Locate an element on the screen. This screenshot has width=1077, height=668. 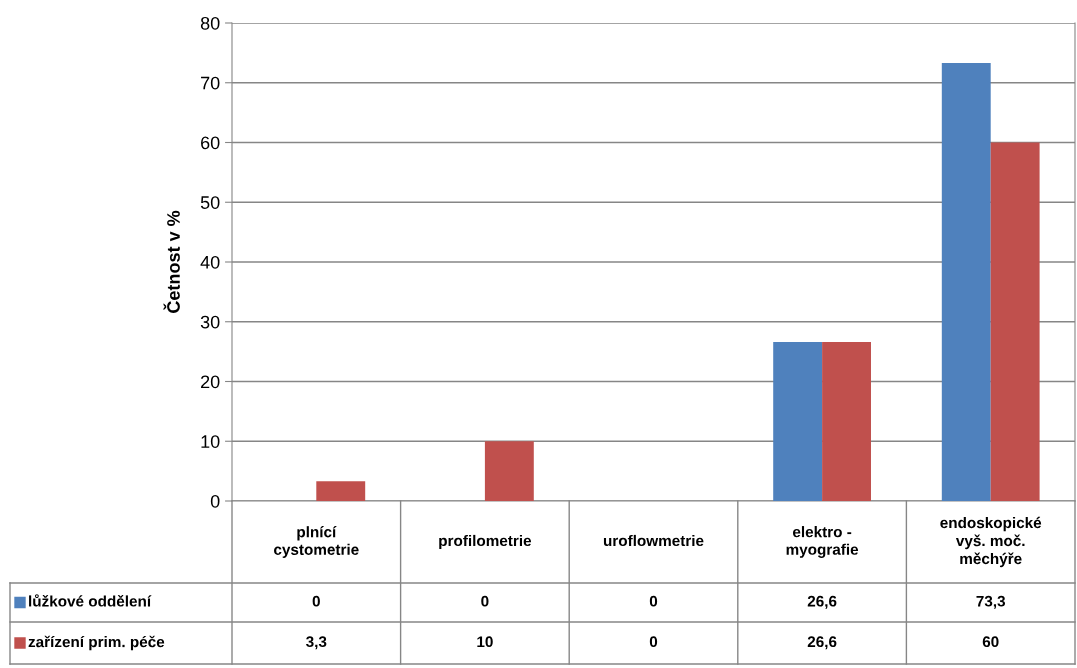
y-tick-label: 30 is located at coordinates (210, 322).